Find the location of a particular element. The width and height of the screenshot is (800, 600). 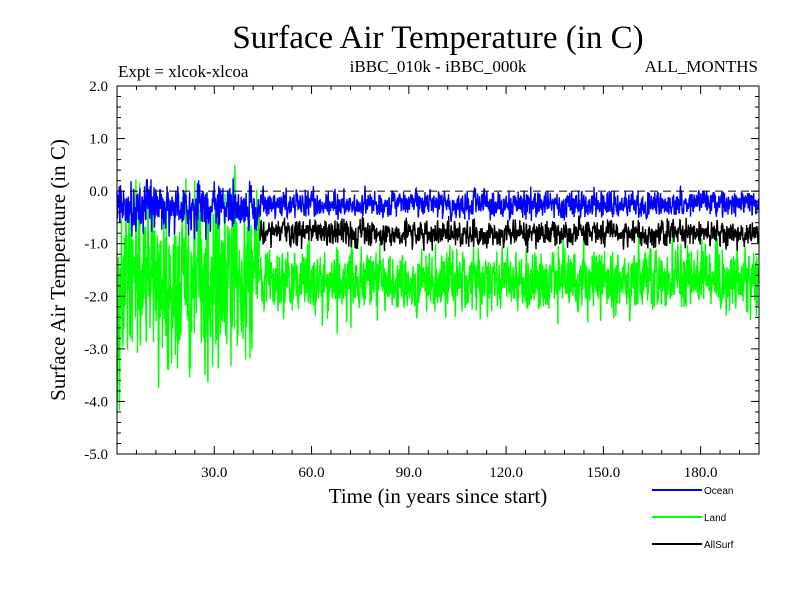

chart-subtitle-right: ALL_MONTHS is located at coordinates (701, 66).